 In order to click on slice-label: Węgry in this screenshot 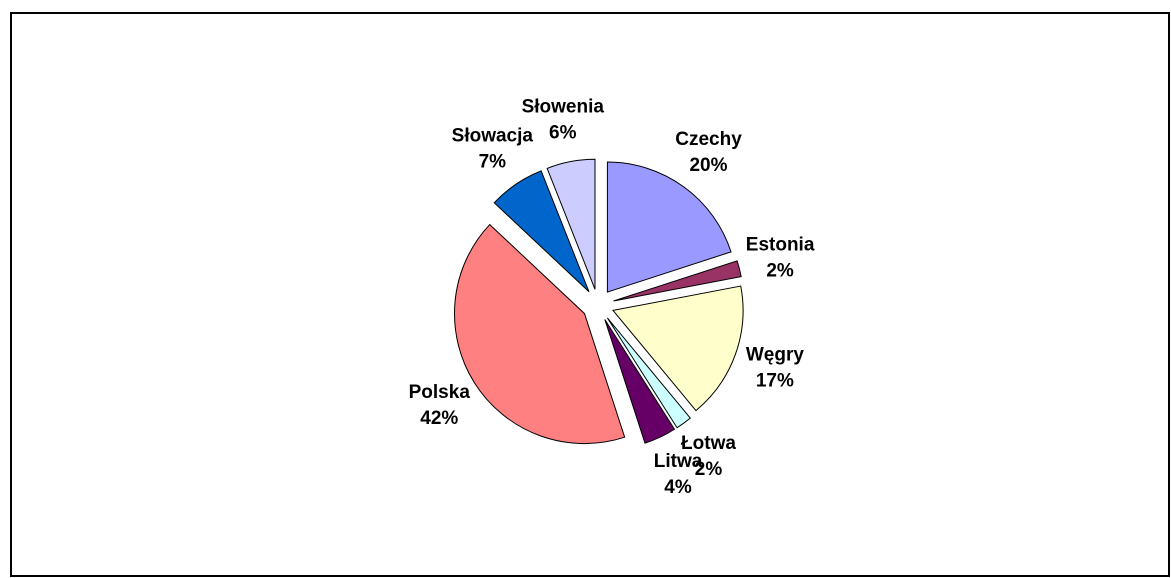, I will do `click(775, 355)`.